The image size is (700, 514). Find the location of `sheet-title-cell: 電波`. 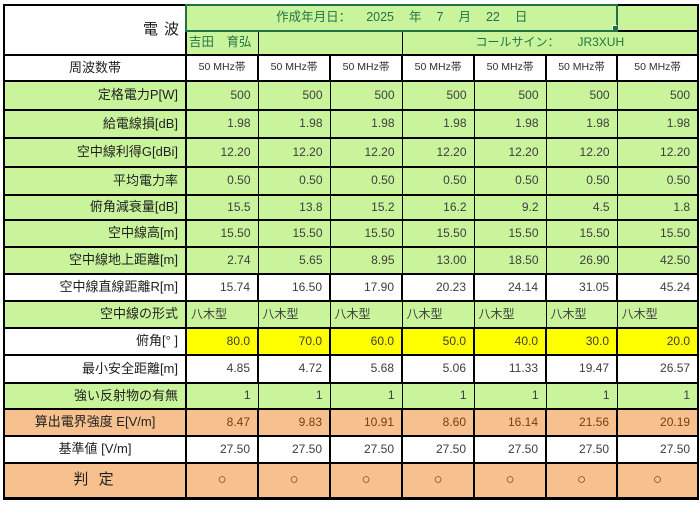

sheet-title-cell: 電波 is located at coordinates (95, 30).